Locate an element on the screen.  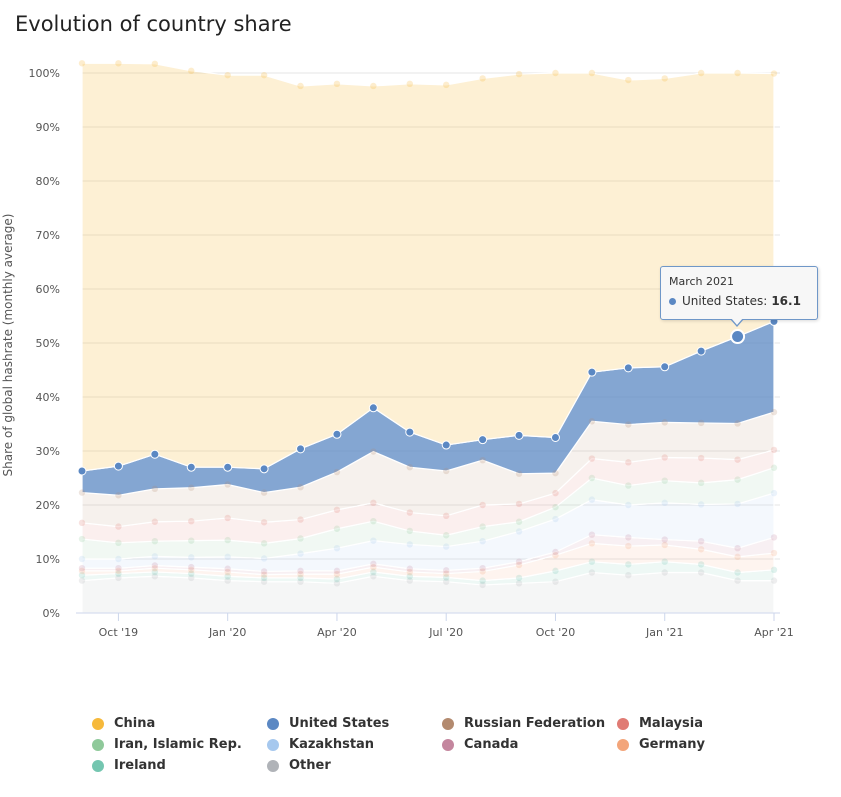
legend-item-united-states: United States is located at coordinates (328, 723).